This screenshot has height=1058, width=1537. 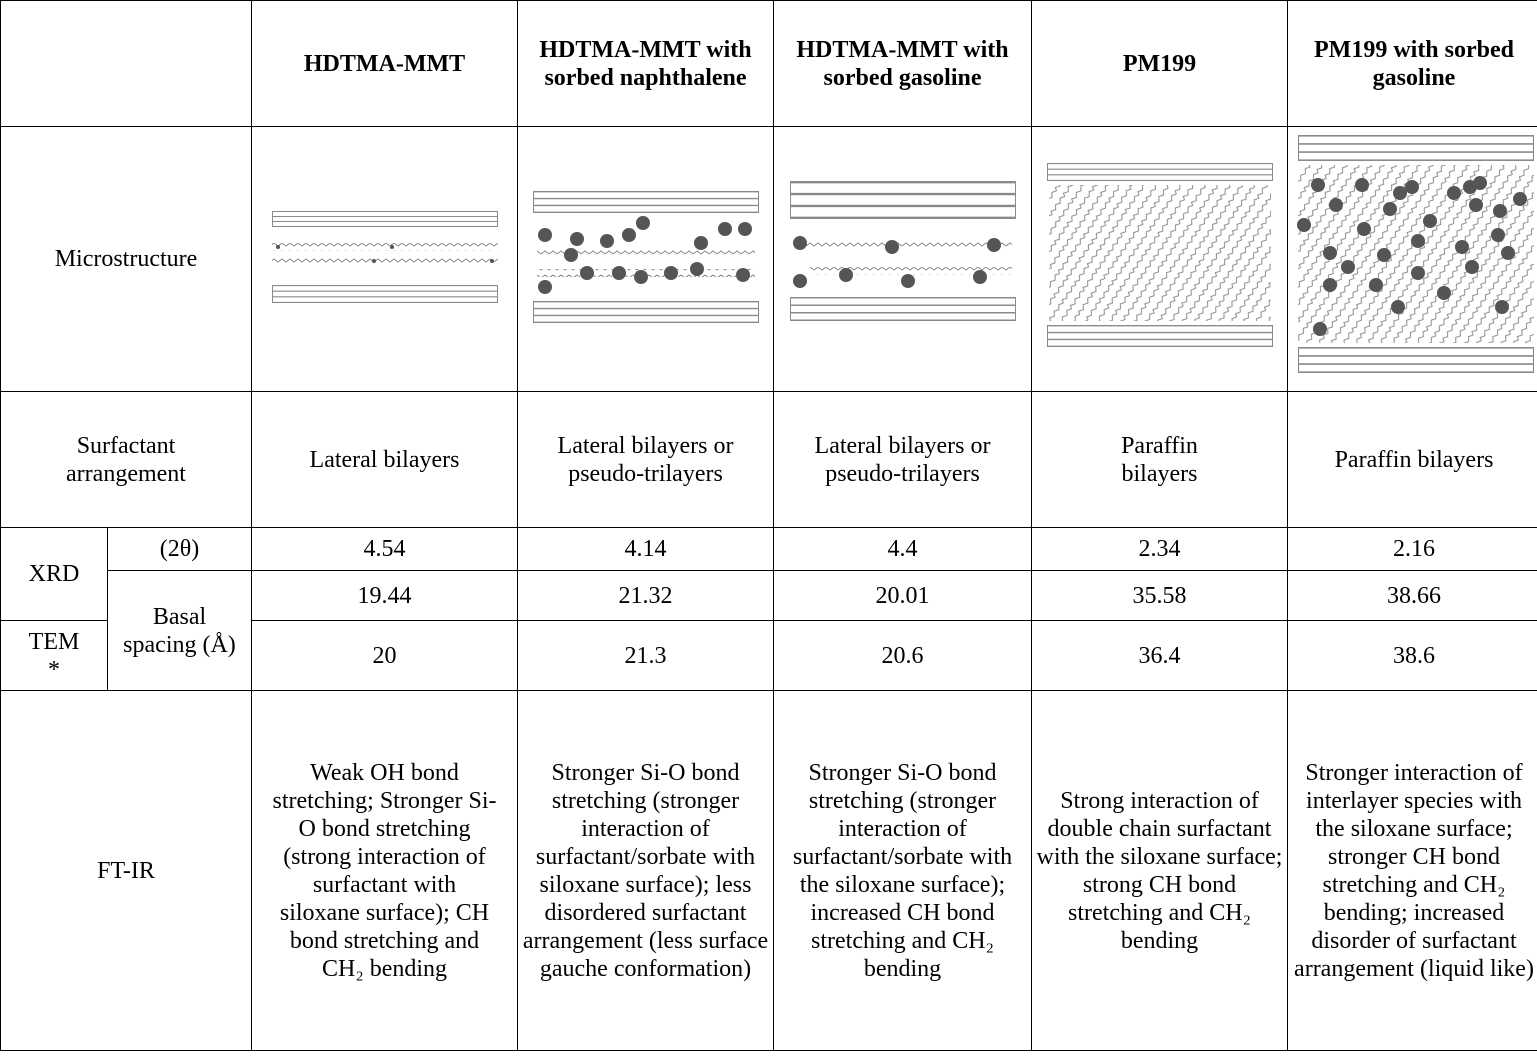 I want to click on cell: 36.4, so click(x=1159, y=655).